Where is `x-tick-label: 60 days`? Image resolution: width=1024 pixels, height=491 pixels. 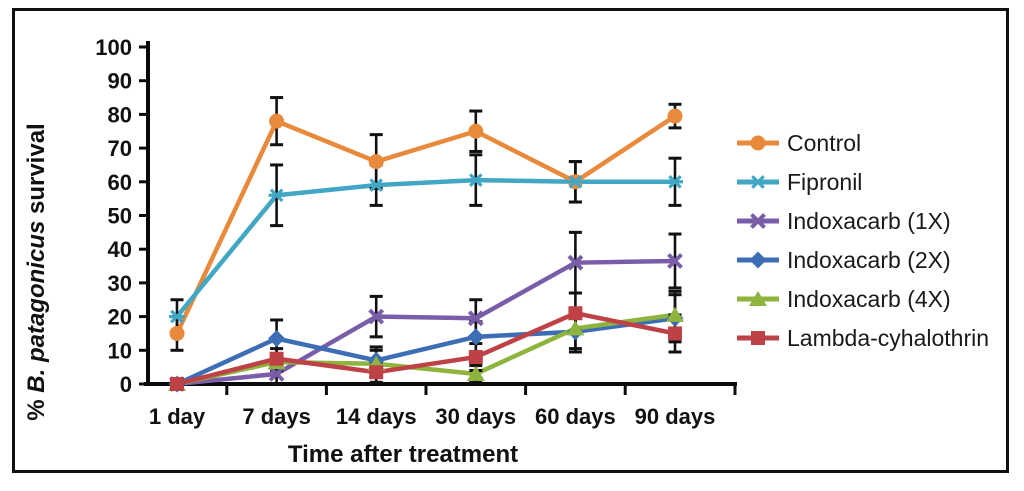 x-tick-label: 60 days is located at coordinates (575, 416).